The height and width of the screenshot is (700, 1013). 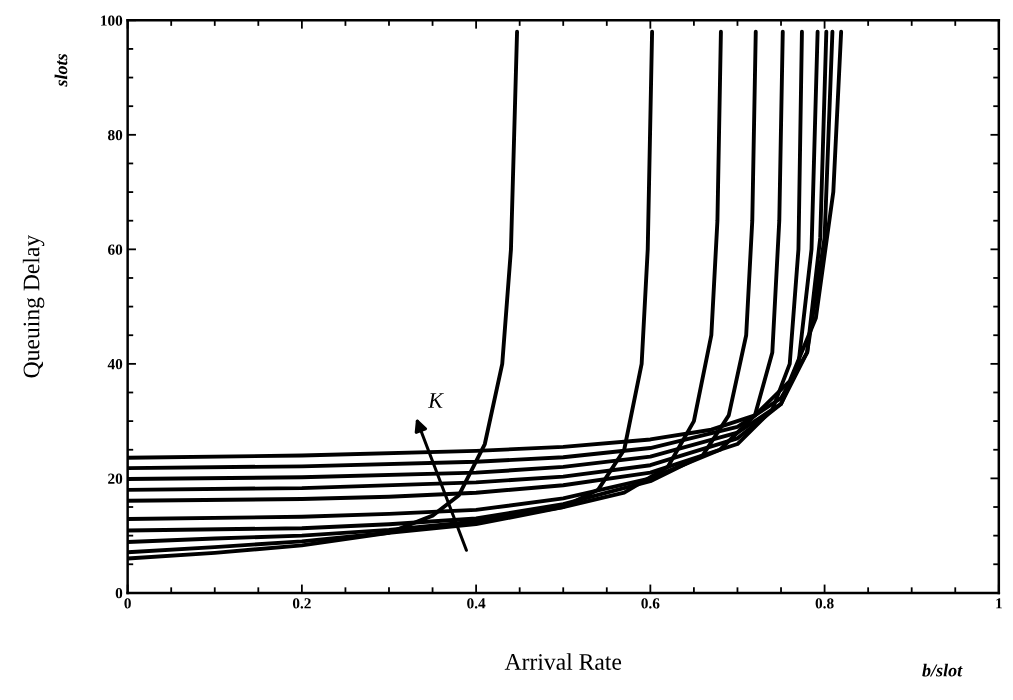 I want to click on text: b/slot, so click(x=942, y=670).